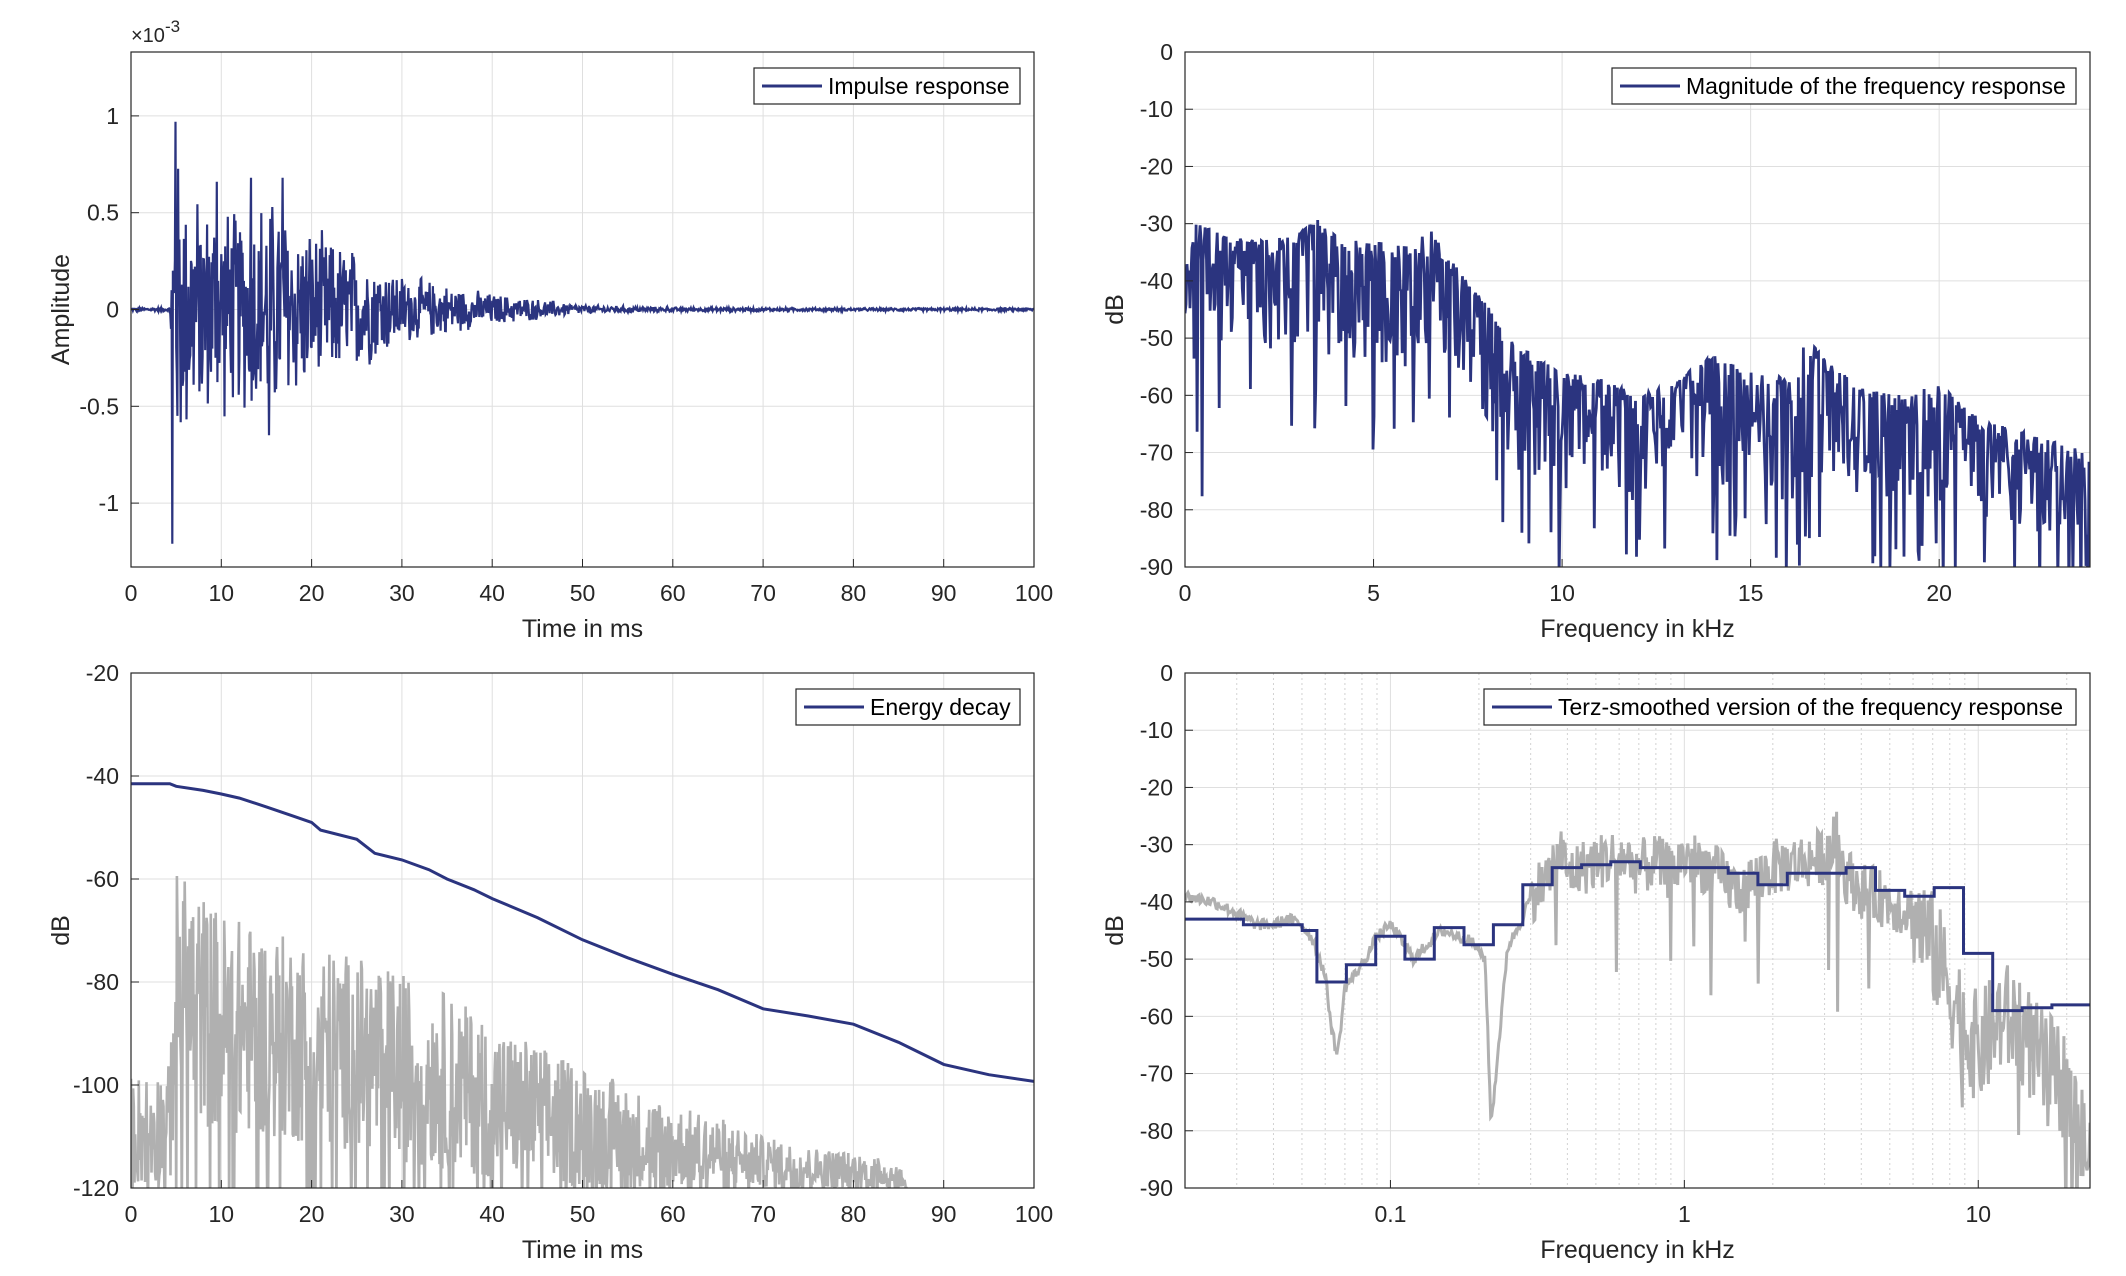 This screenshot has height=1276, width=2126. I want to click on x-tick-label: 5, so click(1373, 593).